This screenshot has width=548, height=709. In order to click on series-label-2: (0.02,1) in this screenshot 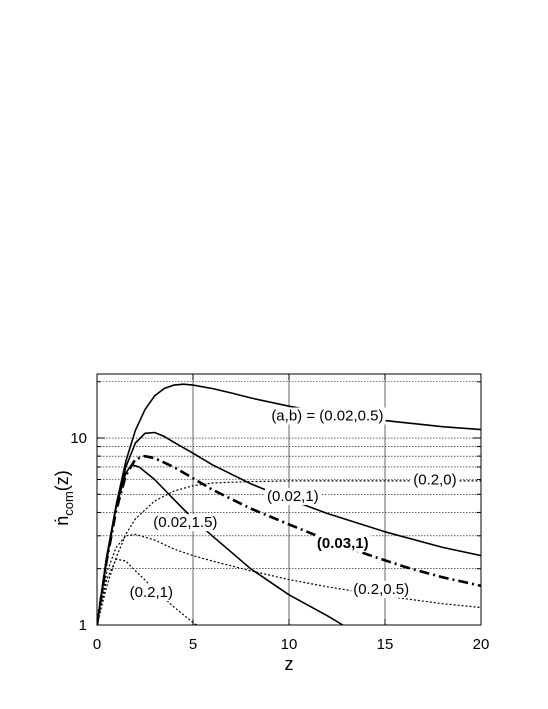, I will do `click(293, 496)`.